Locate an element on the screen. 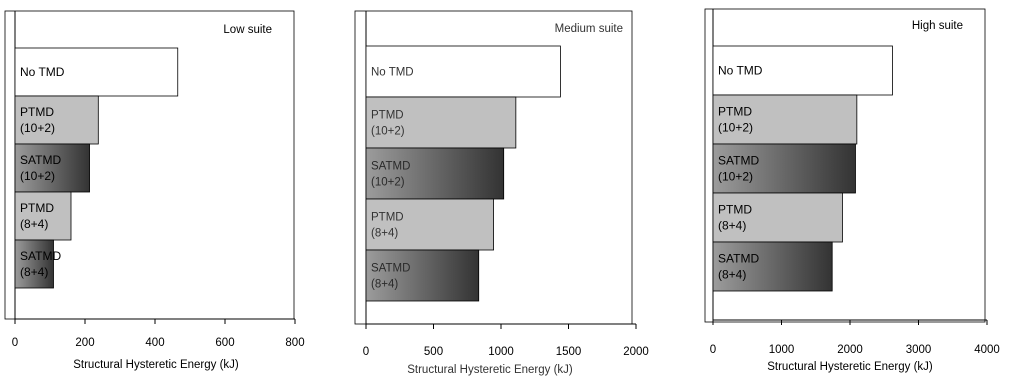 The width and height of the screenshot is (1017, 376). chart-title: High suite is located at coordinates (937, 26).